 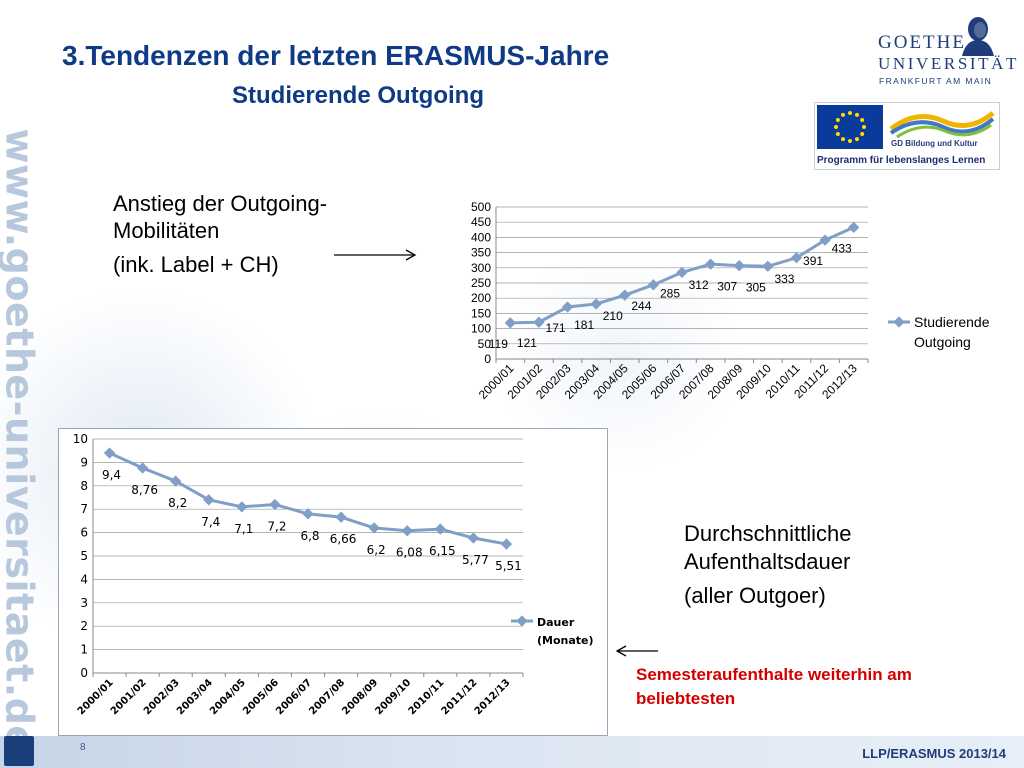 I want to click on y-tick-label: 300, so click(x=481, y=268).